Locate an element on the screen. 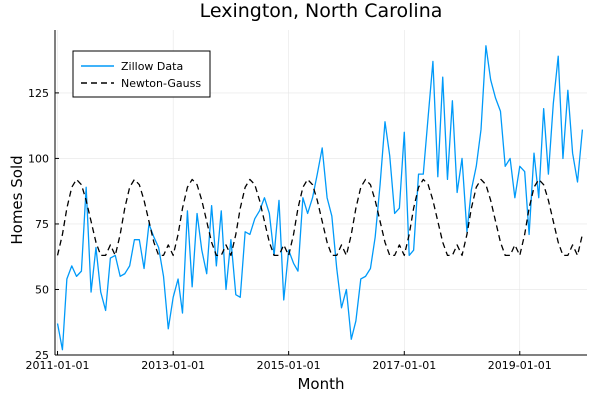 The height and width of the screenshot is (400, 600). x-tick-label: 2011-01-01 is located at coordinates (58, 365).